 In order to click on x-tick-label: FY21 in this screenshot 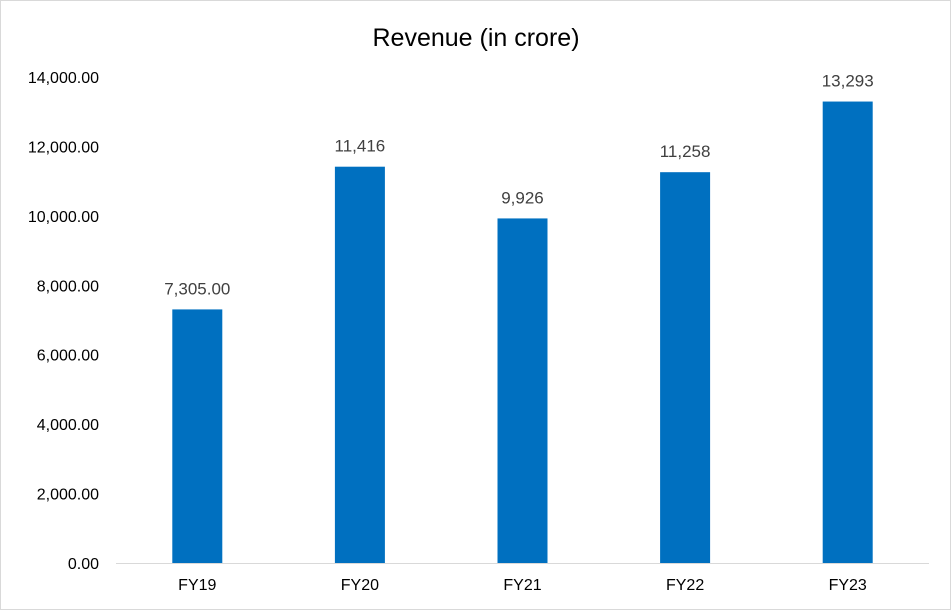, I will do `click(522, 585)`.